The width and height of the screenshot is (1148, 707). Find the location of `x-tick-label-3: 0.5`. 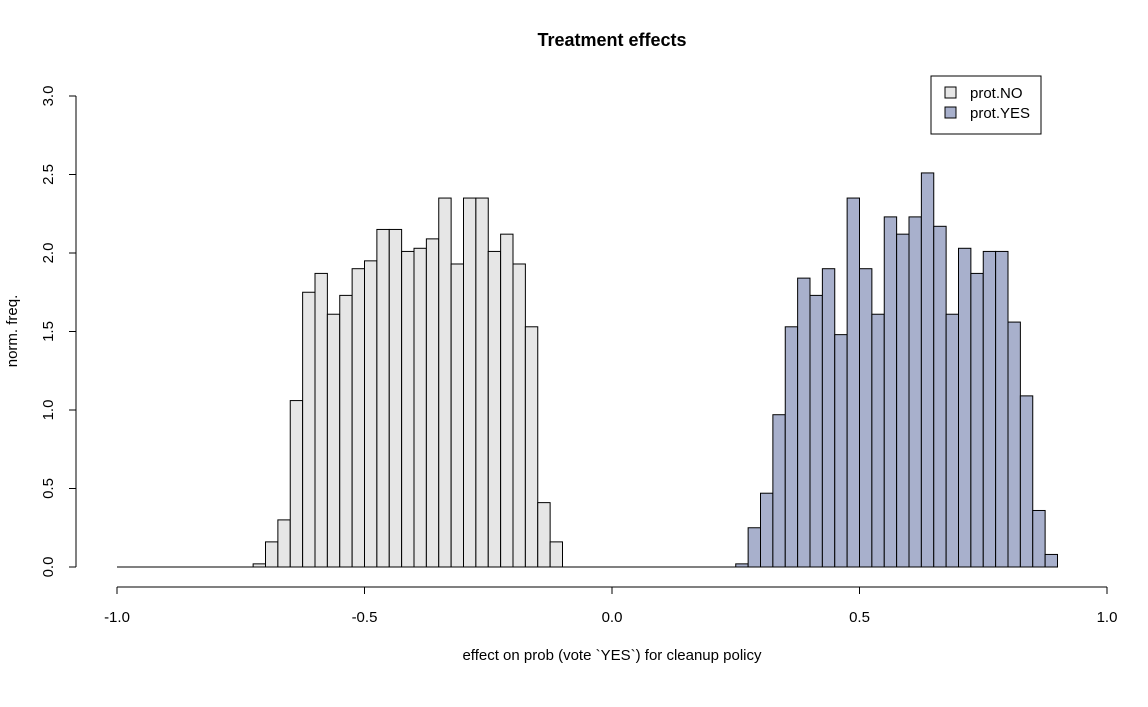

x-tick-label-3: 0.5 is located at coordinates (859, 617).